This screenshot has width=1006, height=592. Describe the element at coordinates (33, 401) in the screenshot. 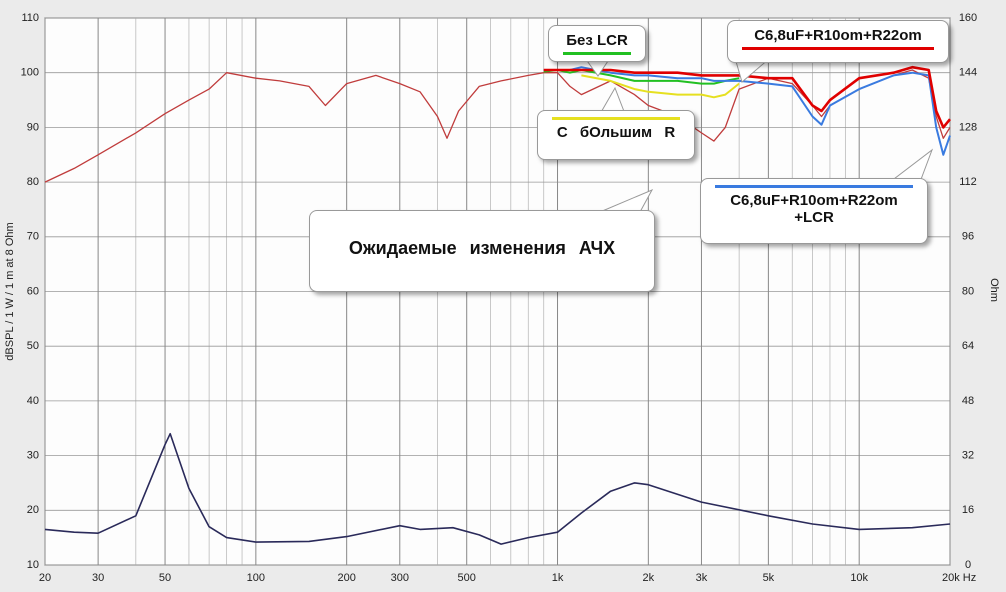

I see `y-tick-label: 40` at that location.